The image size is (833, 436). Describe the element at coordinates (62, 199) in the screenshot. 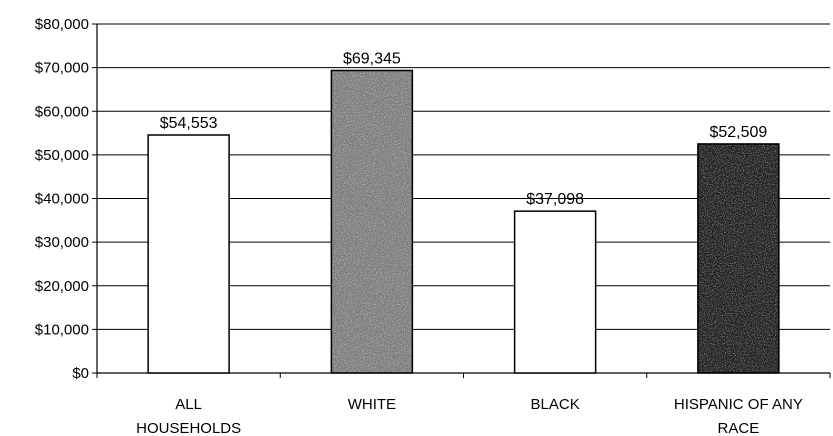

I see `y-tick-label: $40,000` at that location.